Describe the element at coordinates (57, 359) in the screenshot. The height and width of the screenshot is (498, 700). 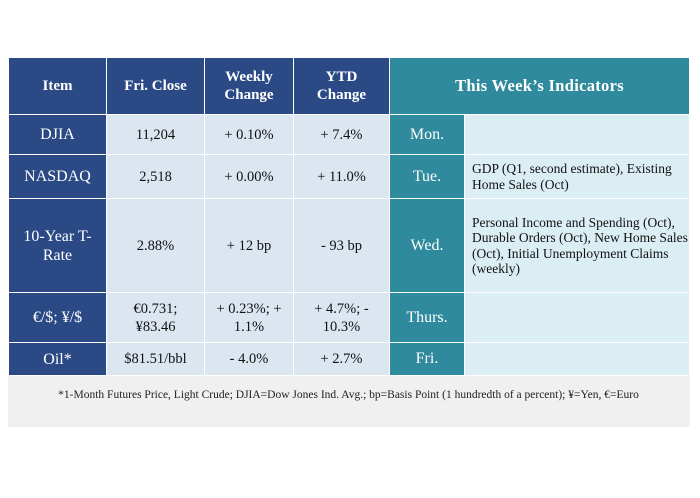
I see `row-item: Oil*` at that location.